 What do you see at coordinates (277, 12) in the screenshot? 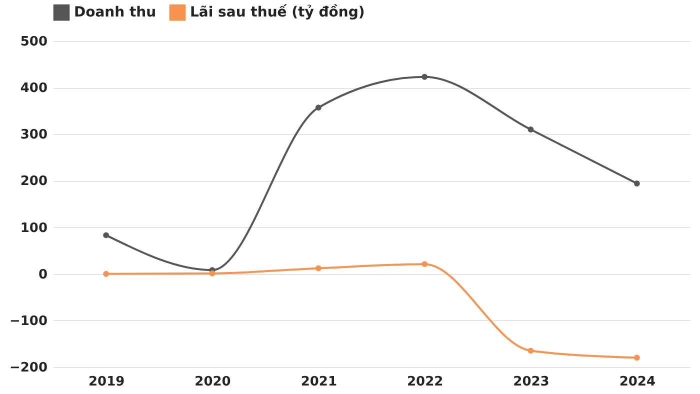
I see `legend-label: Lãi sau thuế (tỷ đồng)` at bounding box center [277, 12].